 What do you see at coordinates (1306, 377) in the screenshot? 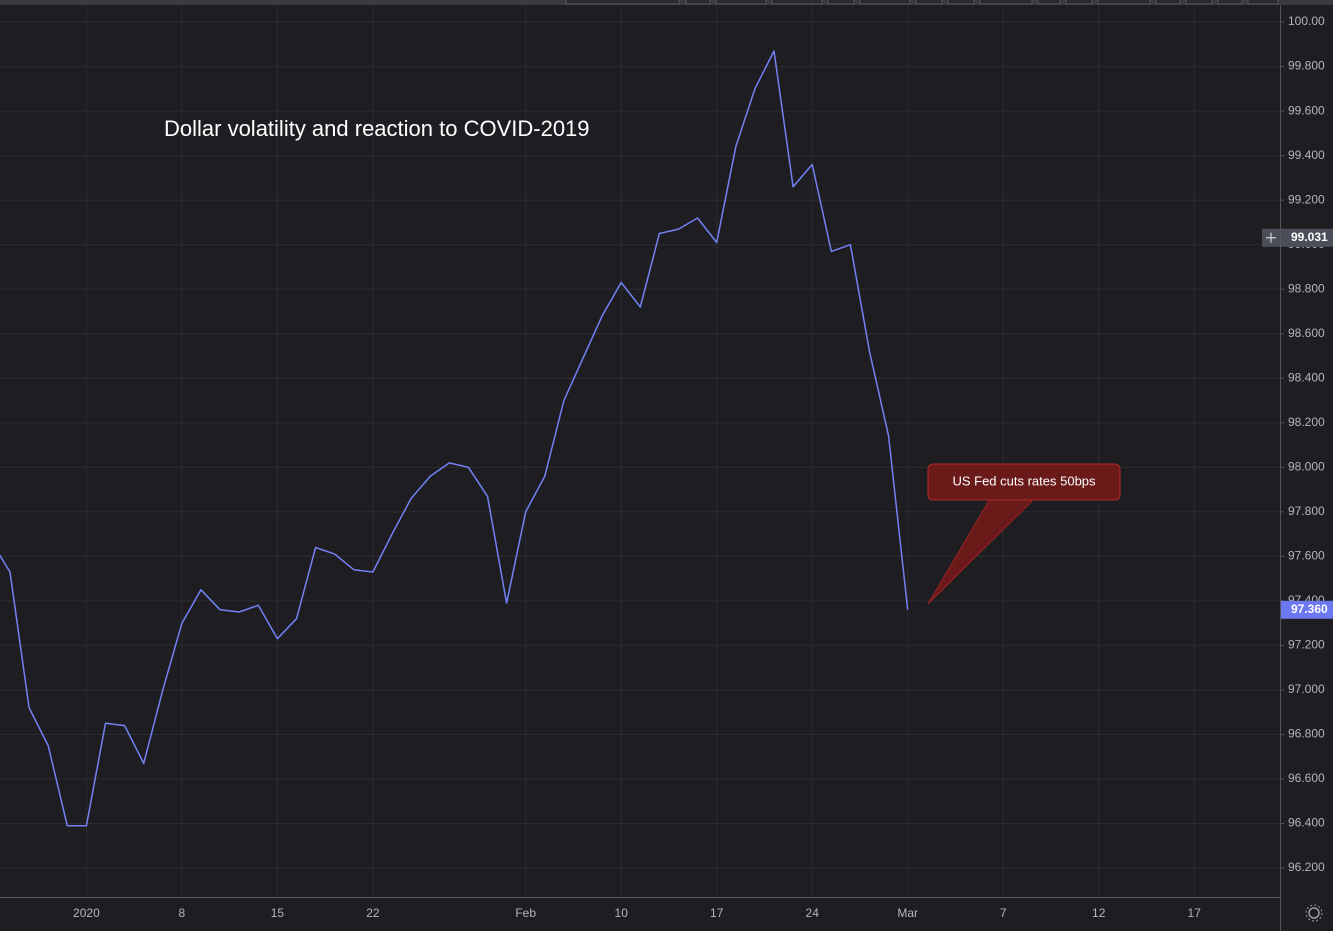
I see `y-tick-label: 98.400` at bounding box center [1306, 377].